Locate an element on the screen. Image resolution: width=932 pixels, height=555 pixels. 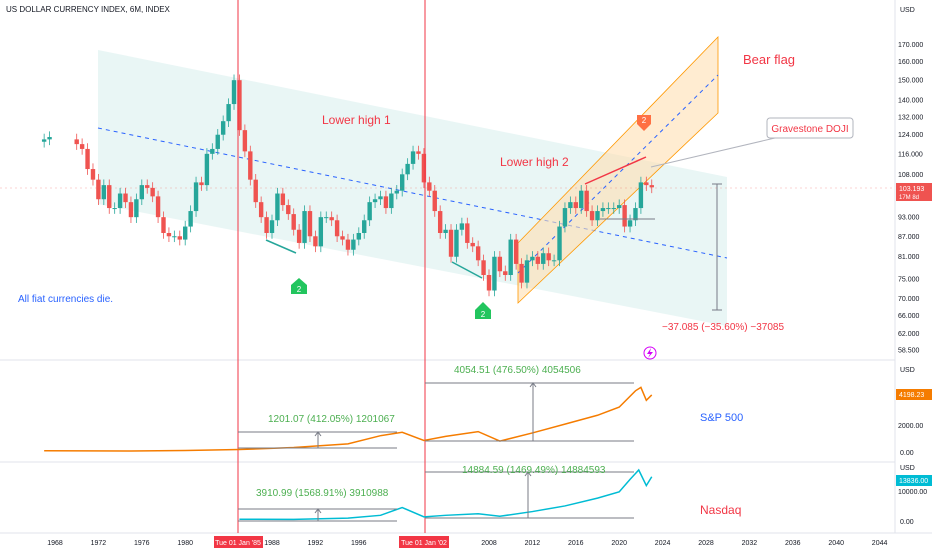
ndx-axis-tick-0: 10000.00 is located at coordinates (912, 492).